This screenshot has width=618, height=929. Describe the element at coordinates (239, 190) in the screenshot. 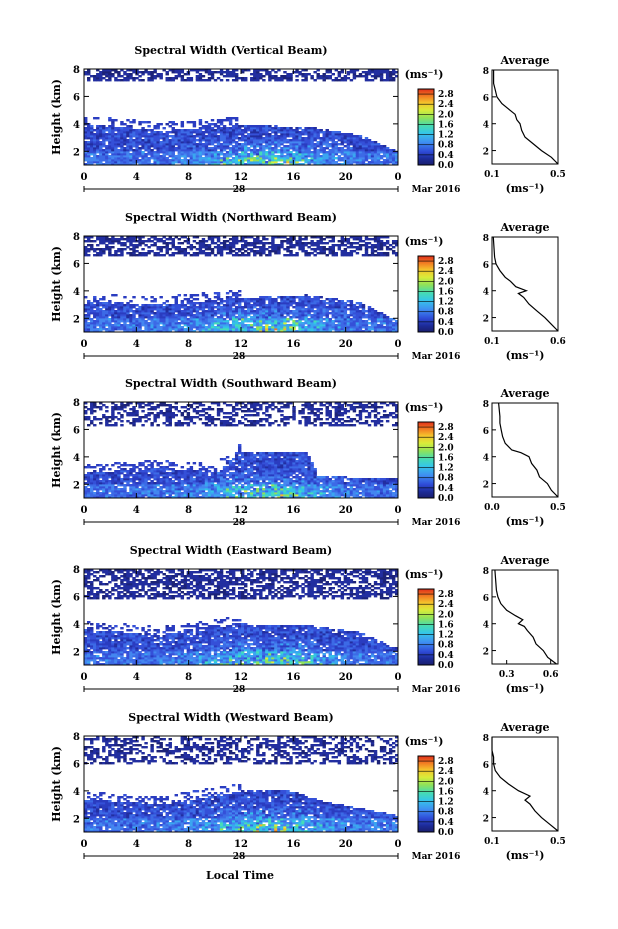

I see `day-label: 28` at that location.